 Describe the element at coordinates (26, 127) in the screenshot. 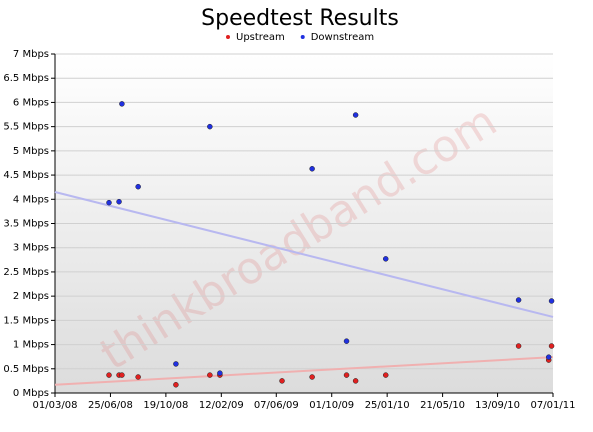

I see `y-tick-label: 5.5 Mbps` at that location.